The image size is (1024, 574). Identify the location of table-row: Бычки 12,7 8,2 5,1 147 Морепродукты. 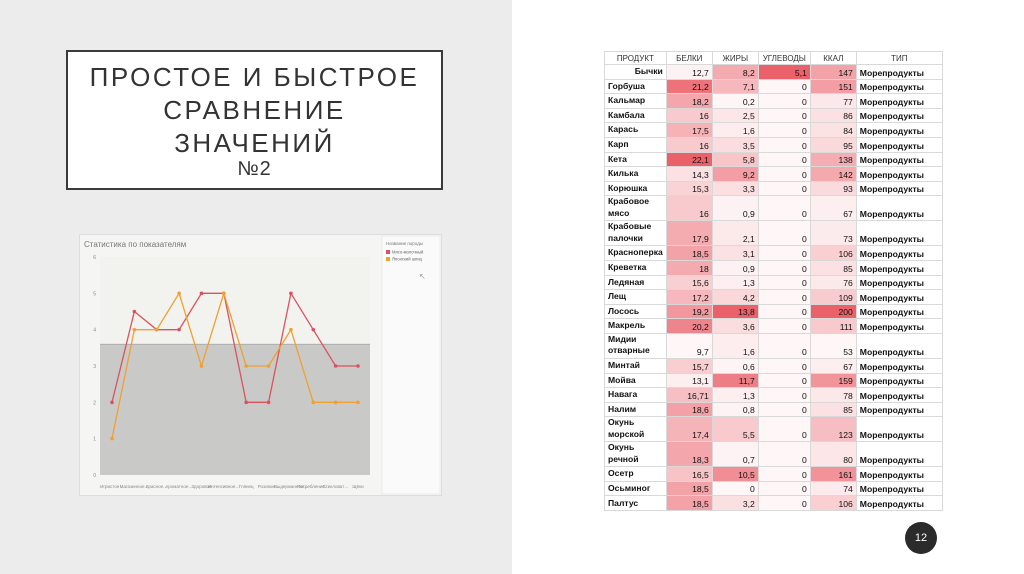
(773, 72).